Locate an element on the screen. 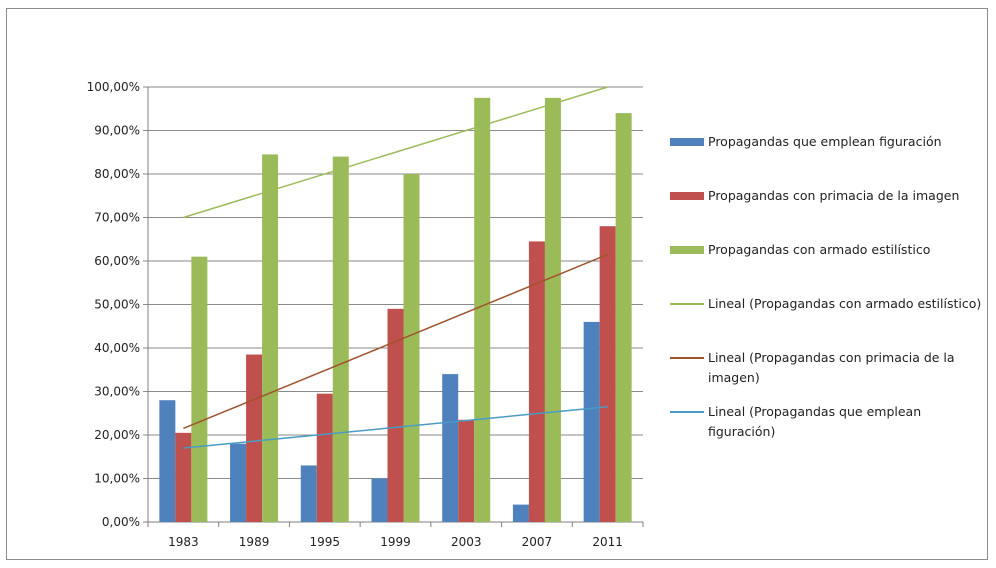 Image resolution: width=996 pixels, height=568 pixels. legend-item-figuracion: Propagandas que emplean figuración is located at coordinates (825, 159).